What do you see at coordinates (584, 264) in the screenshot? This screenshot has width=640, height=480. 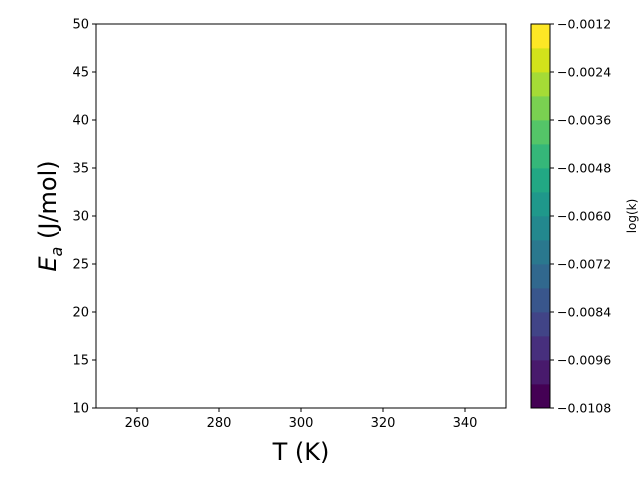 I see `colorbar-tick-label: −0.0072` at bounding box center [584, 264].